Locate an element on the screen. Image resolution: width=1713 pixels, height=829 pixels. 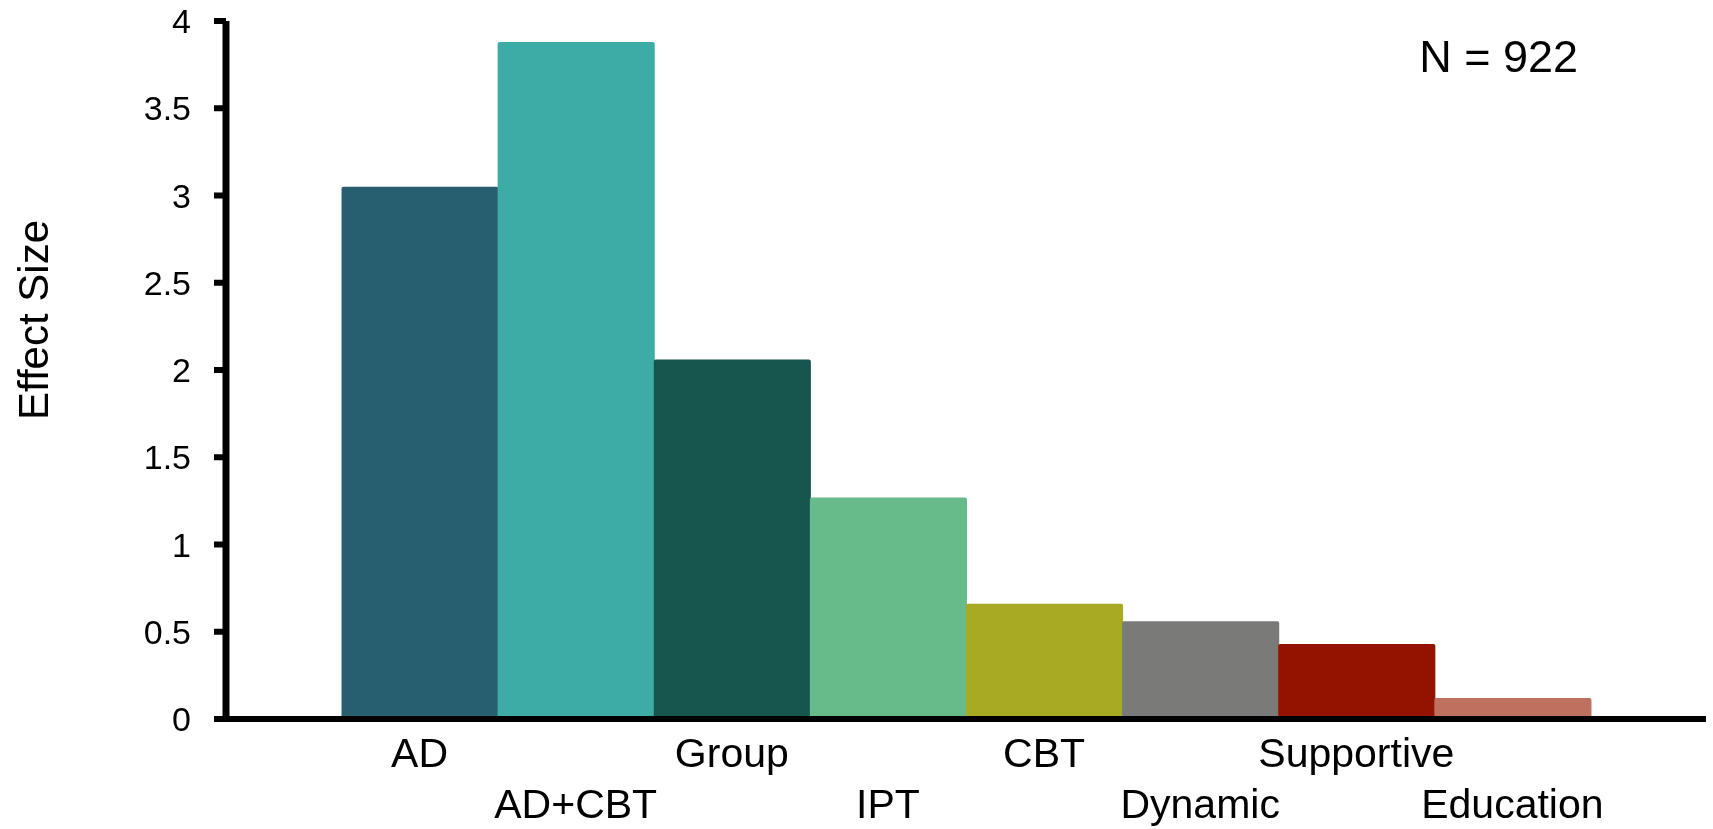
x-tick-label: Group is located at coordinates (731, 753).